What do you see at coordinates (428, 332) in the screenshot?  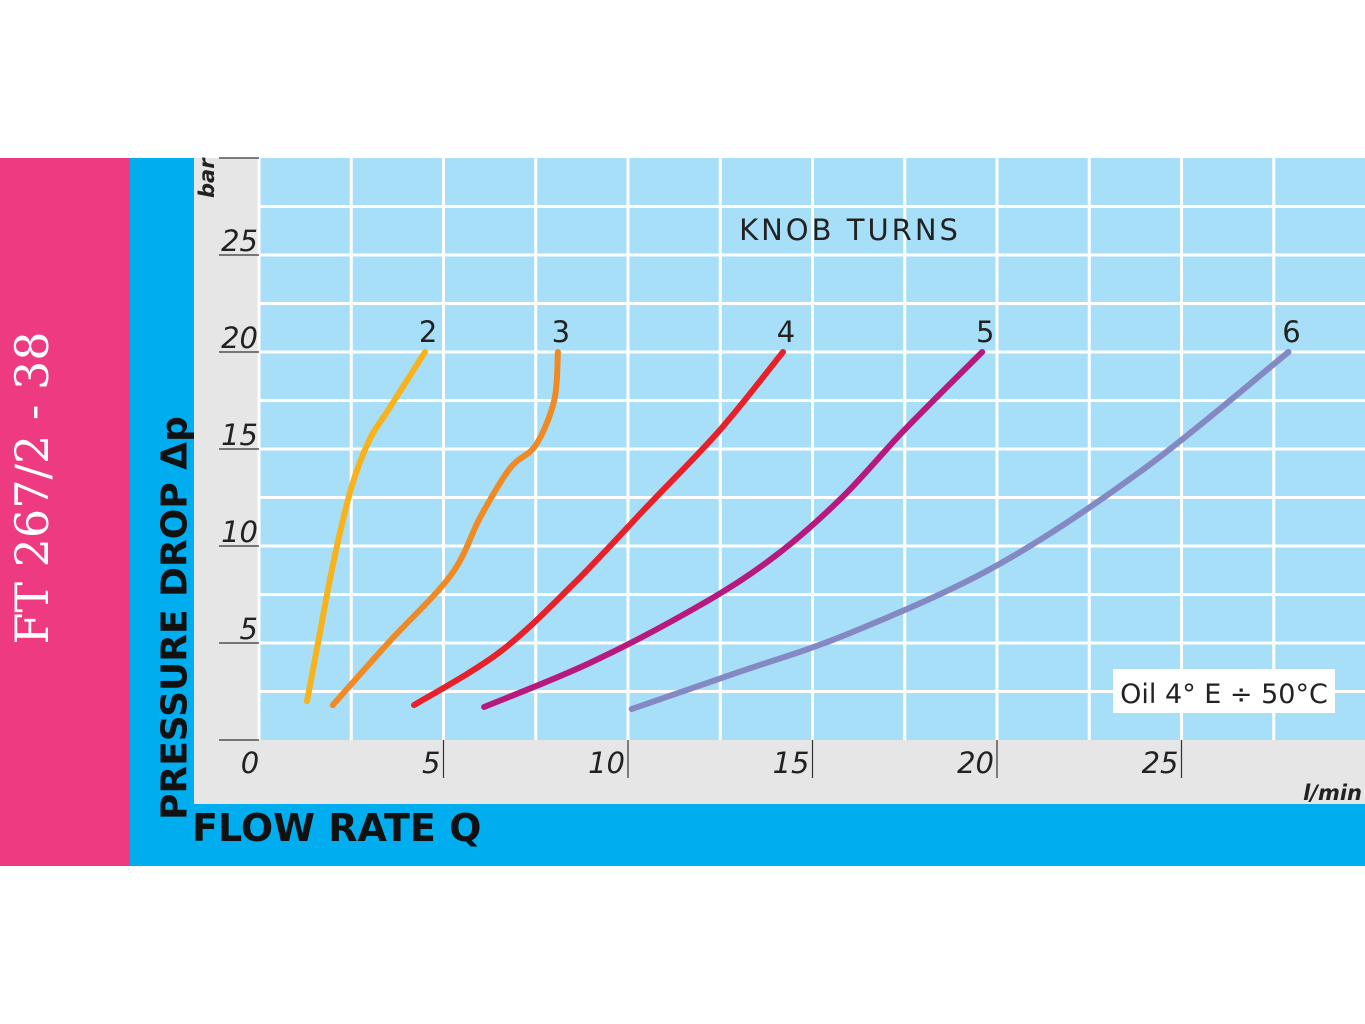 I see `series-label-2: 2` at bounding box center [428, 332].